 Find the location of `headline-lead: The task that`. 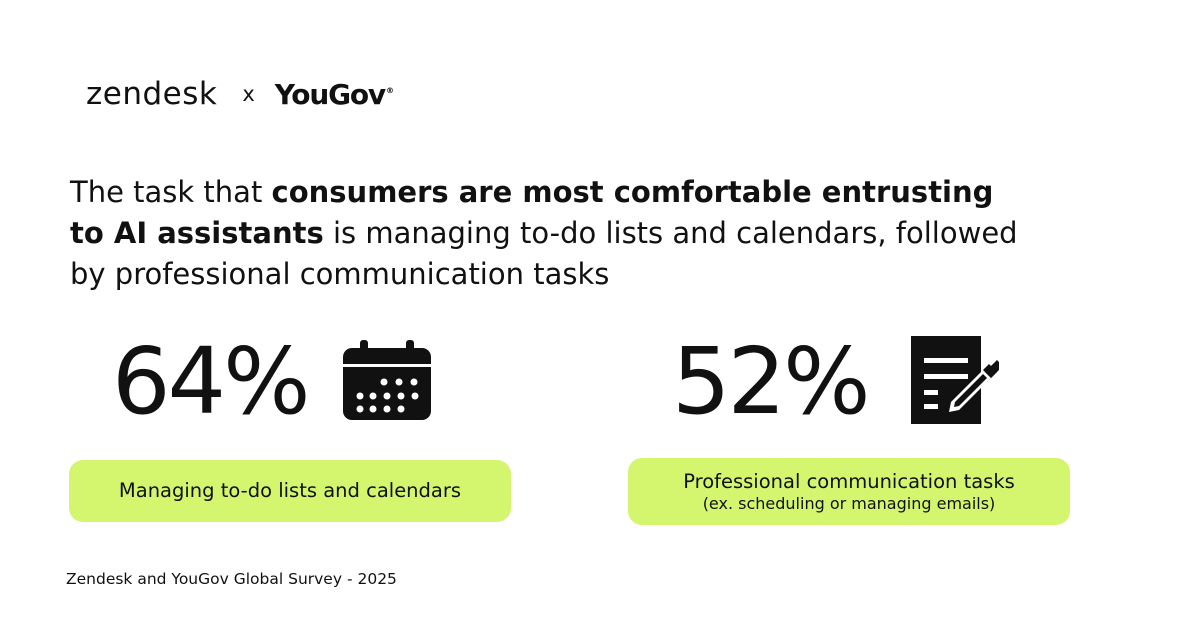

headline-lead: The task that is located at coordinates (166, 192).